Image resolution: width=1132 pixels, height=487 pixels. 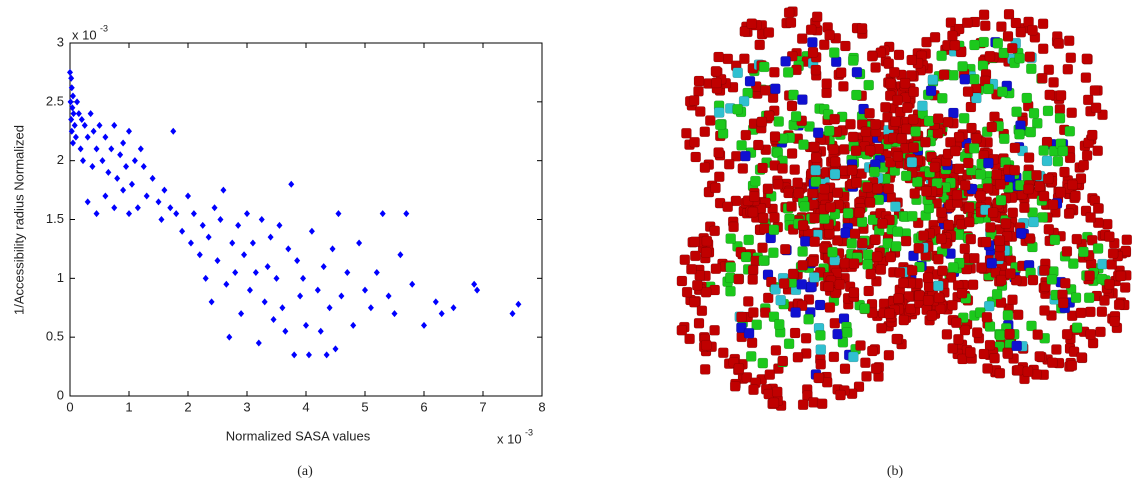 What do you see at coordinates (187, 406) in the screenshot?
I see `x-tick-label: 2` at bounding box center [187, 406].